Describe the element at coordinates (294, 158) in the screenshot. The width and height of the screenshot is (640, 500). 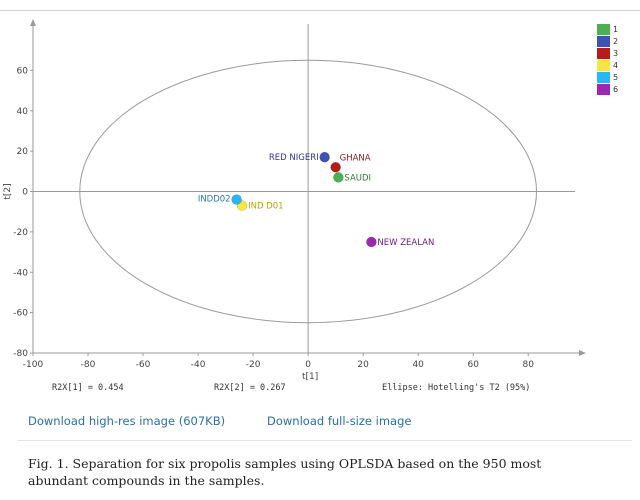
I see `point-label: RED NIGERI` at that location.